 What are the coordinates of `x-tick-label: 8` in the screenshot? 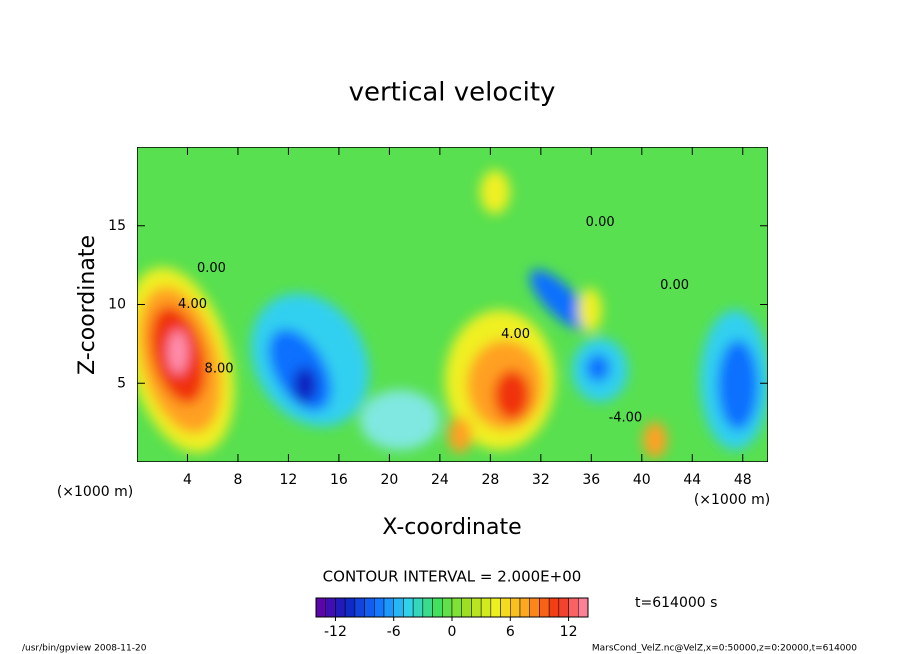 It's located at (237, 480).